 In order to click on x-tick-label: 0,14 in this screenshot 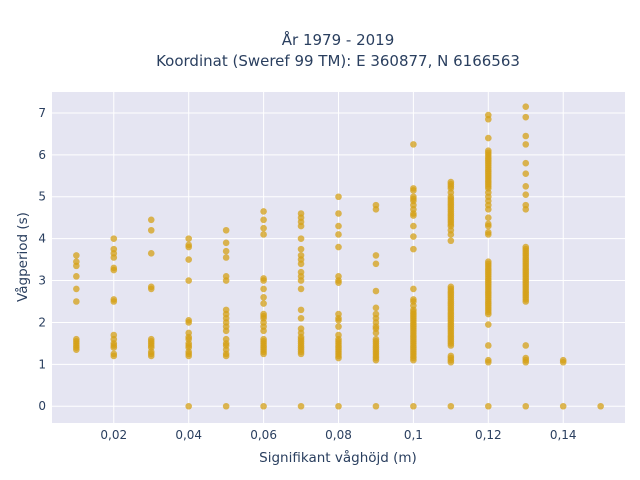, I will do `click(563, 435)`.